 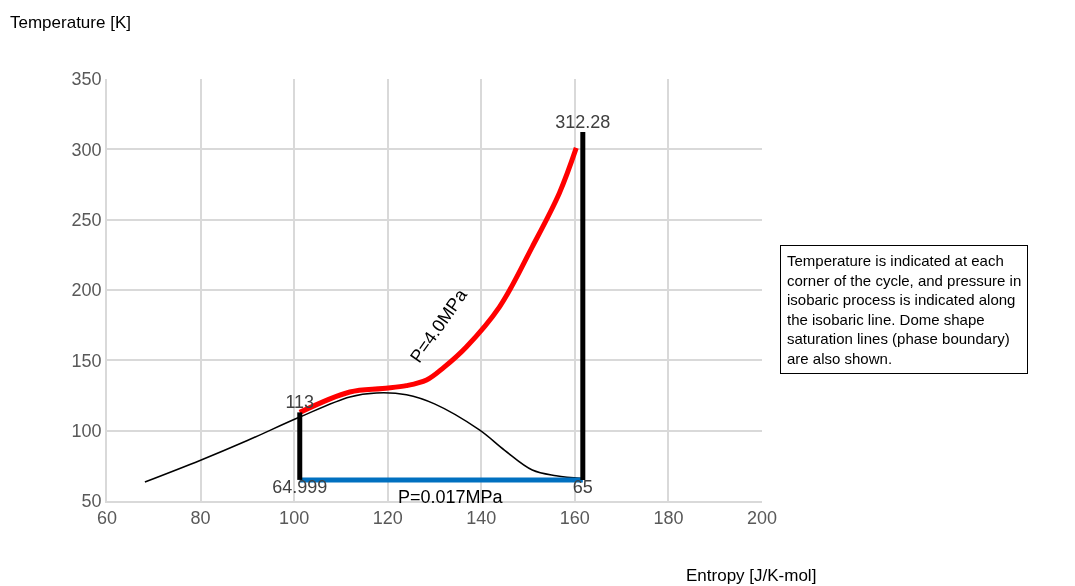 I want to click on x-tick-label: 100, so click(x=294, y=518).